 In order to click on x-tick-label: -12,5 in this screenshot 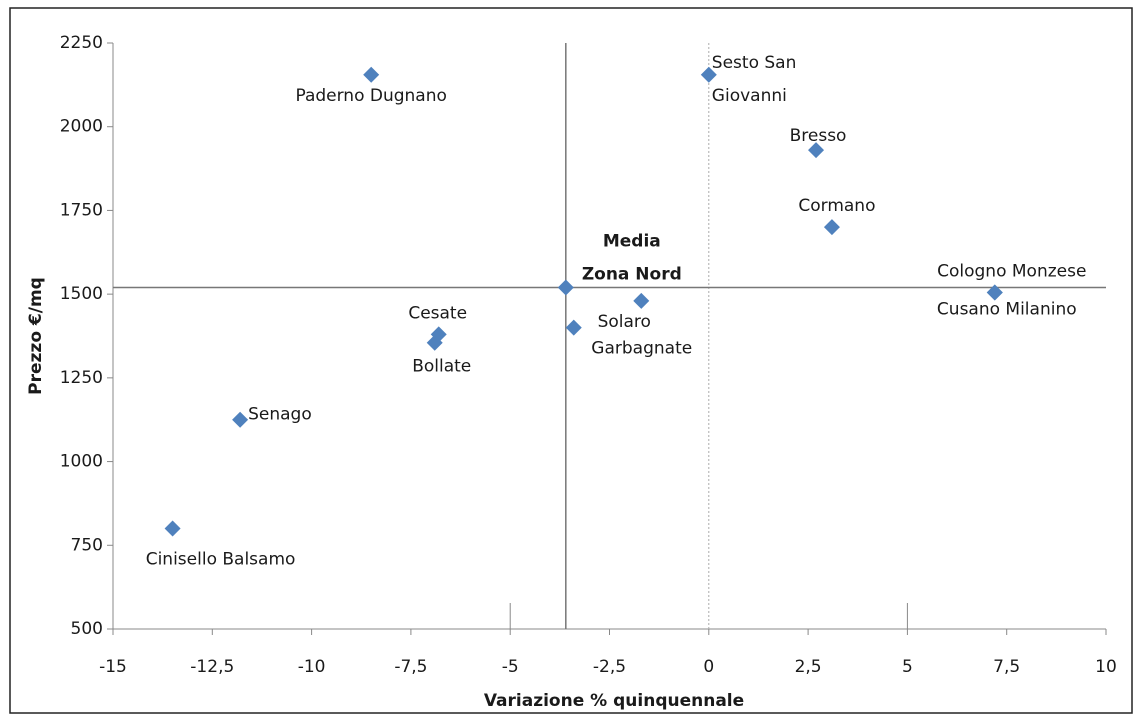, I will do `click(212, 667)`.